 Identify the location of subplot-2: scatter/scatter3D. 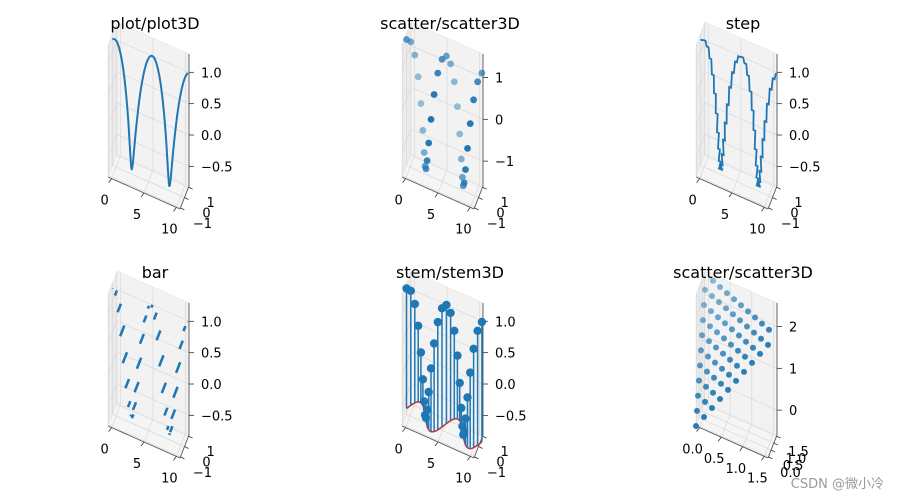
(450, 23).